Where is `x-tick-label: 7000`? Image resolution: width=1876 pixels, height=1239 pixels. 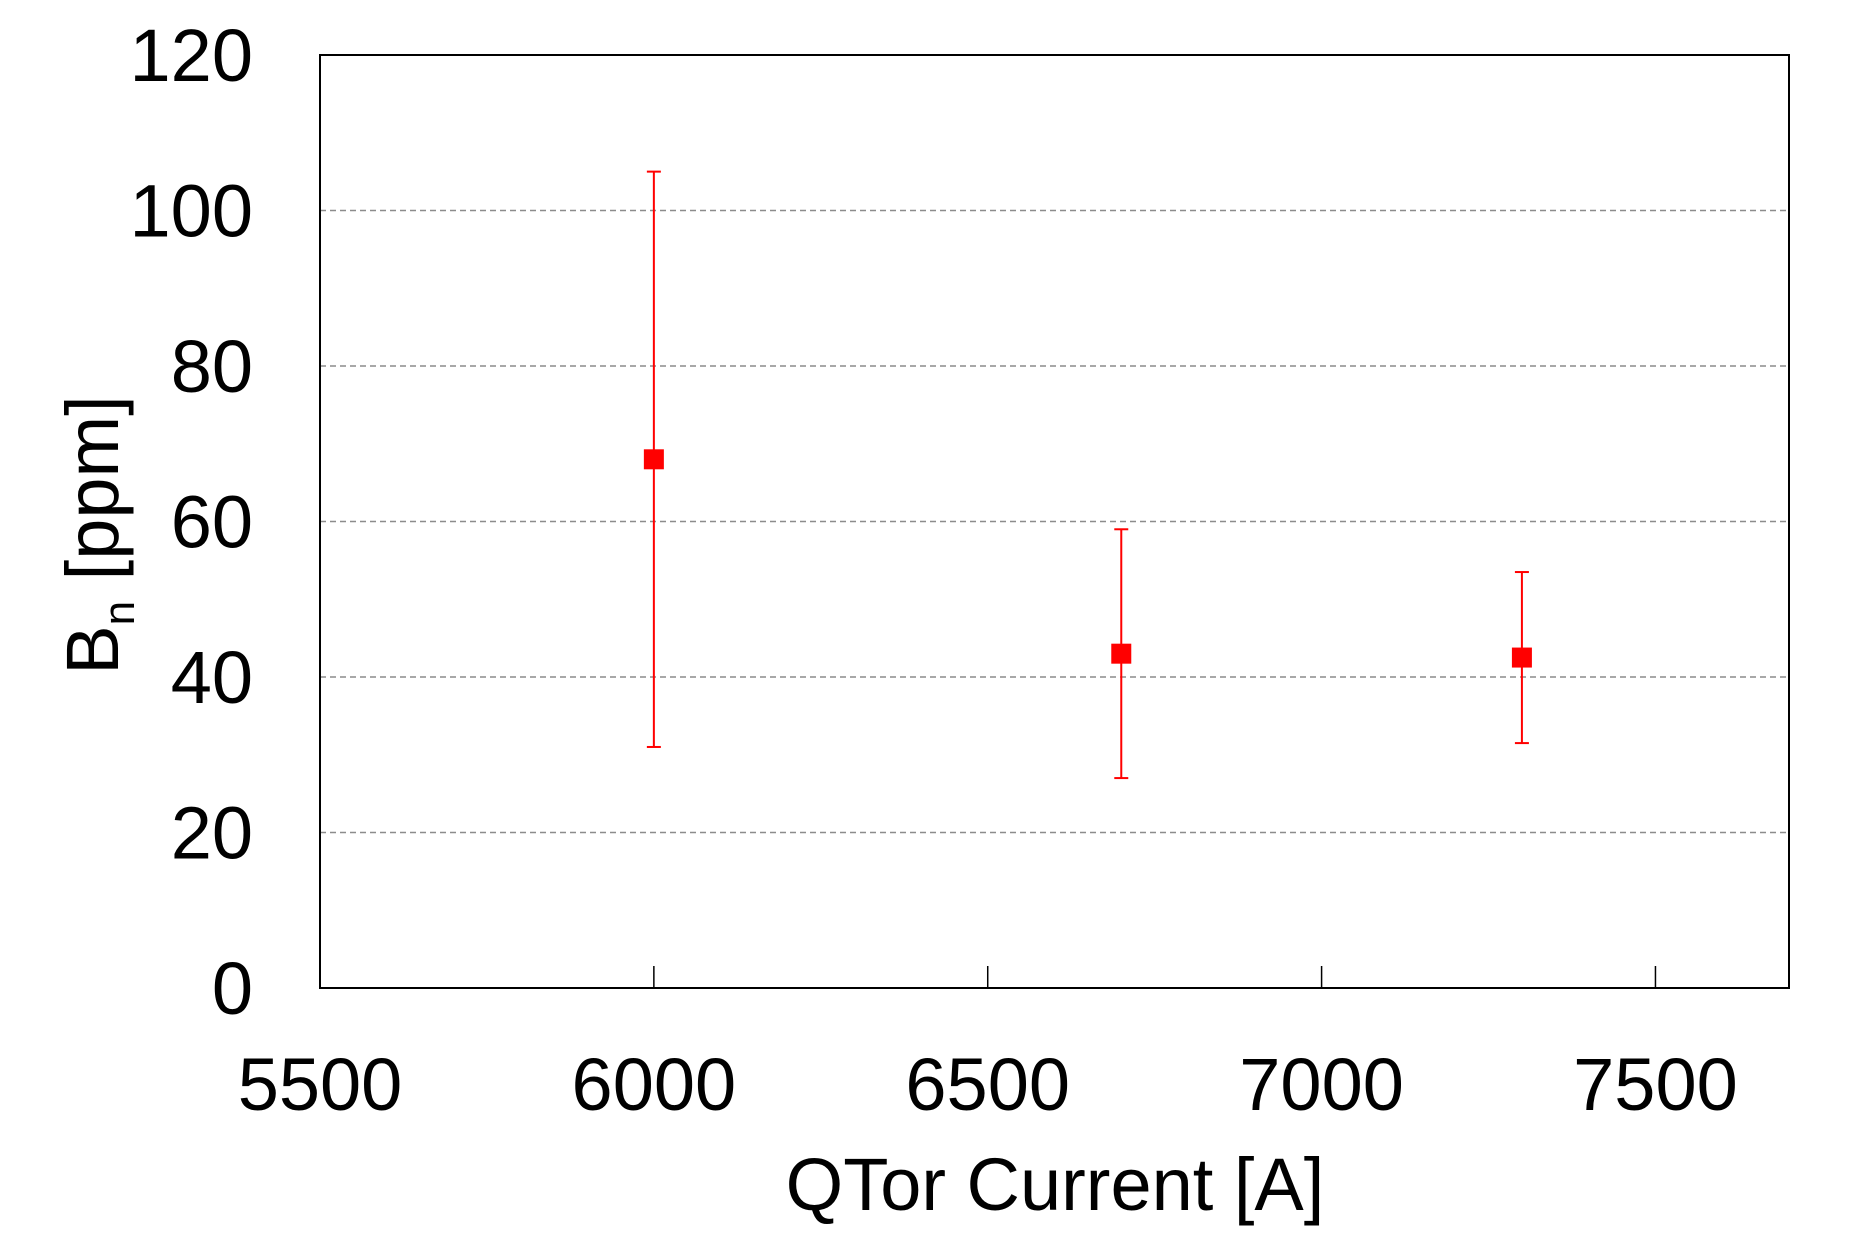 x-tick-label: 7000 is located at coordinates (1321, 1084).